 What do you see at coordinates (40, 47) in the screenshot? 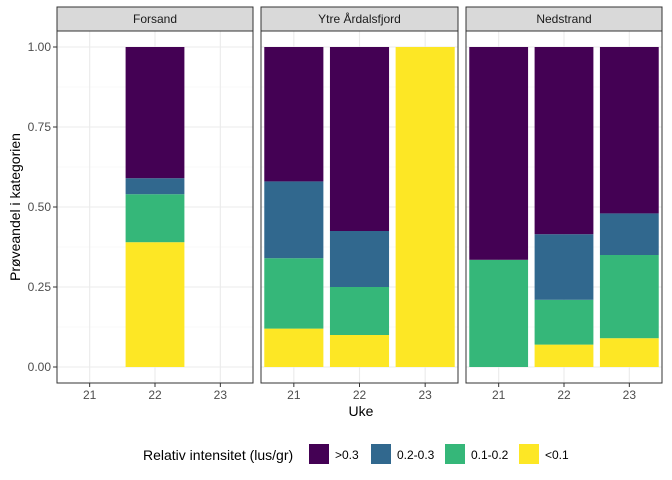
I see `y-tick-label: 1.00` at bounding box center [40, 47].